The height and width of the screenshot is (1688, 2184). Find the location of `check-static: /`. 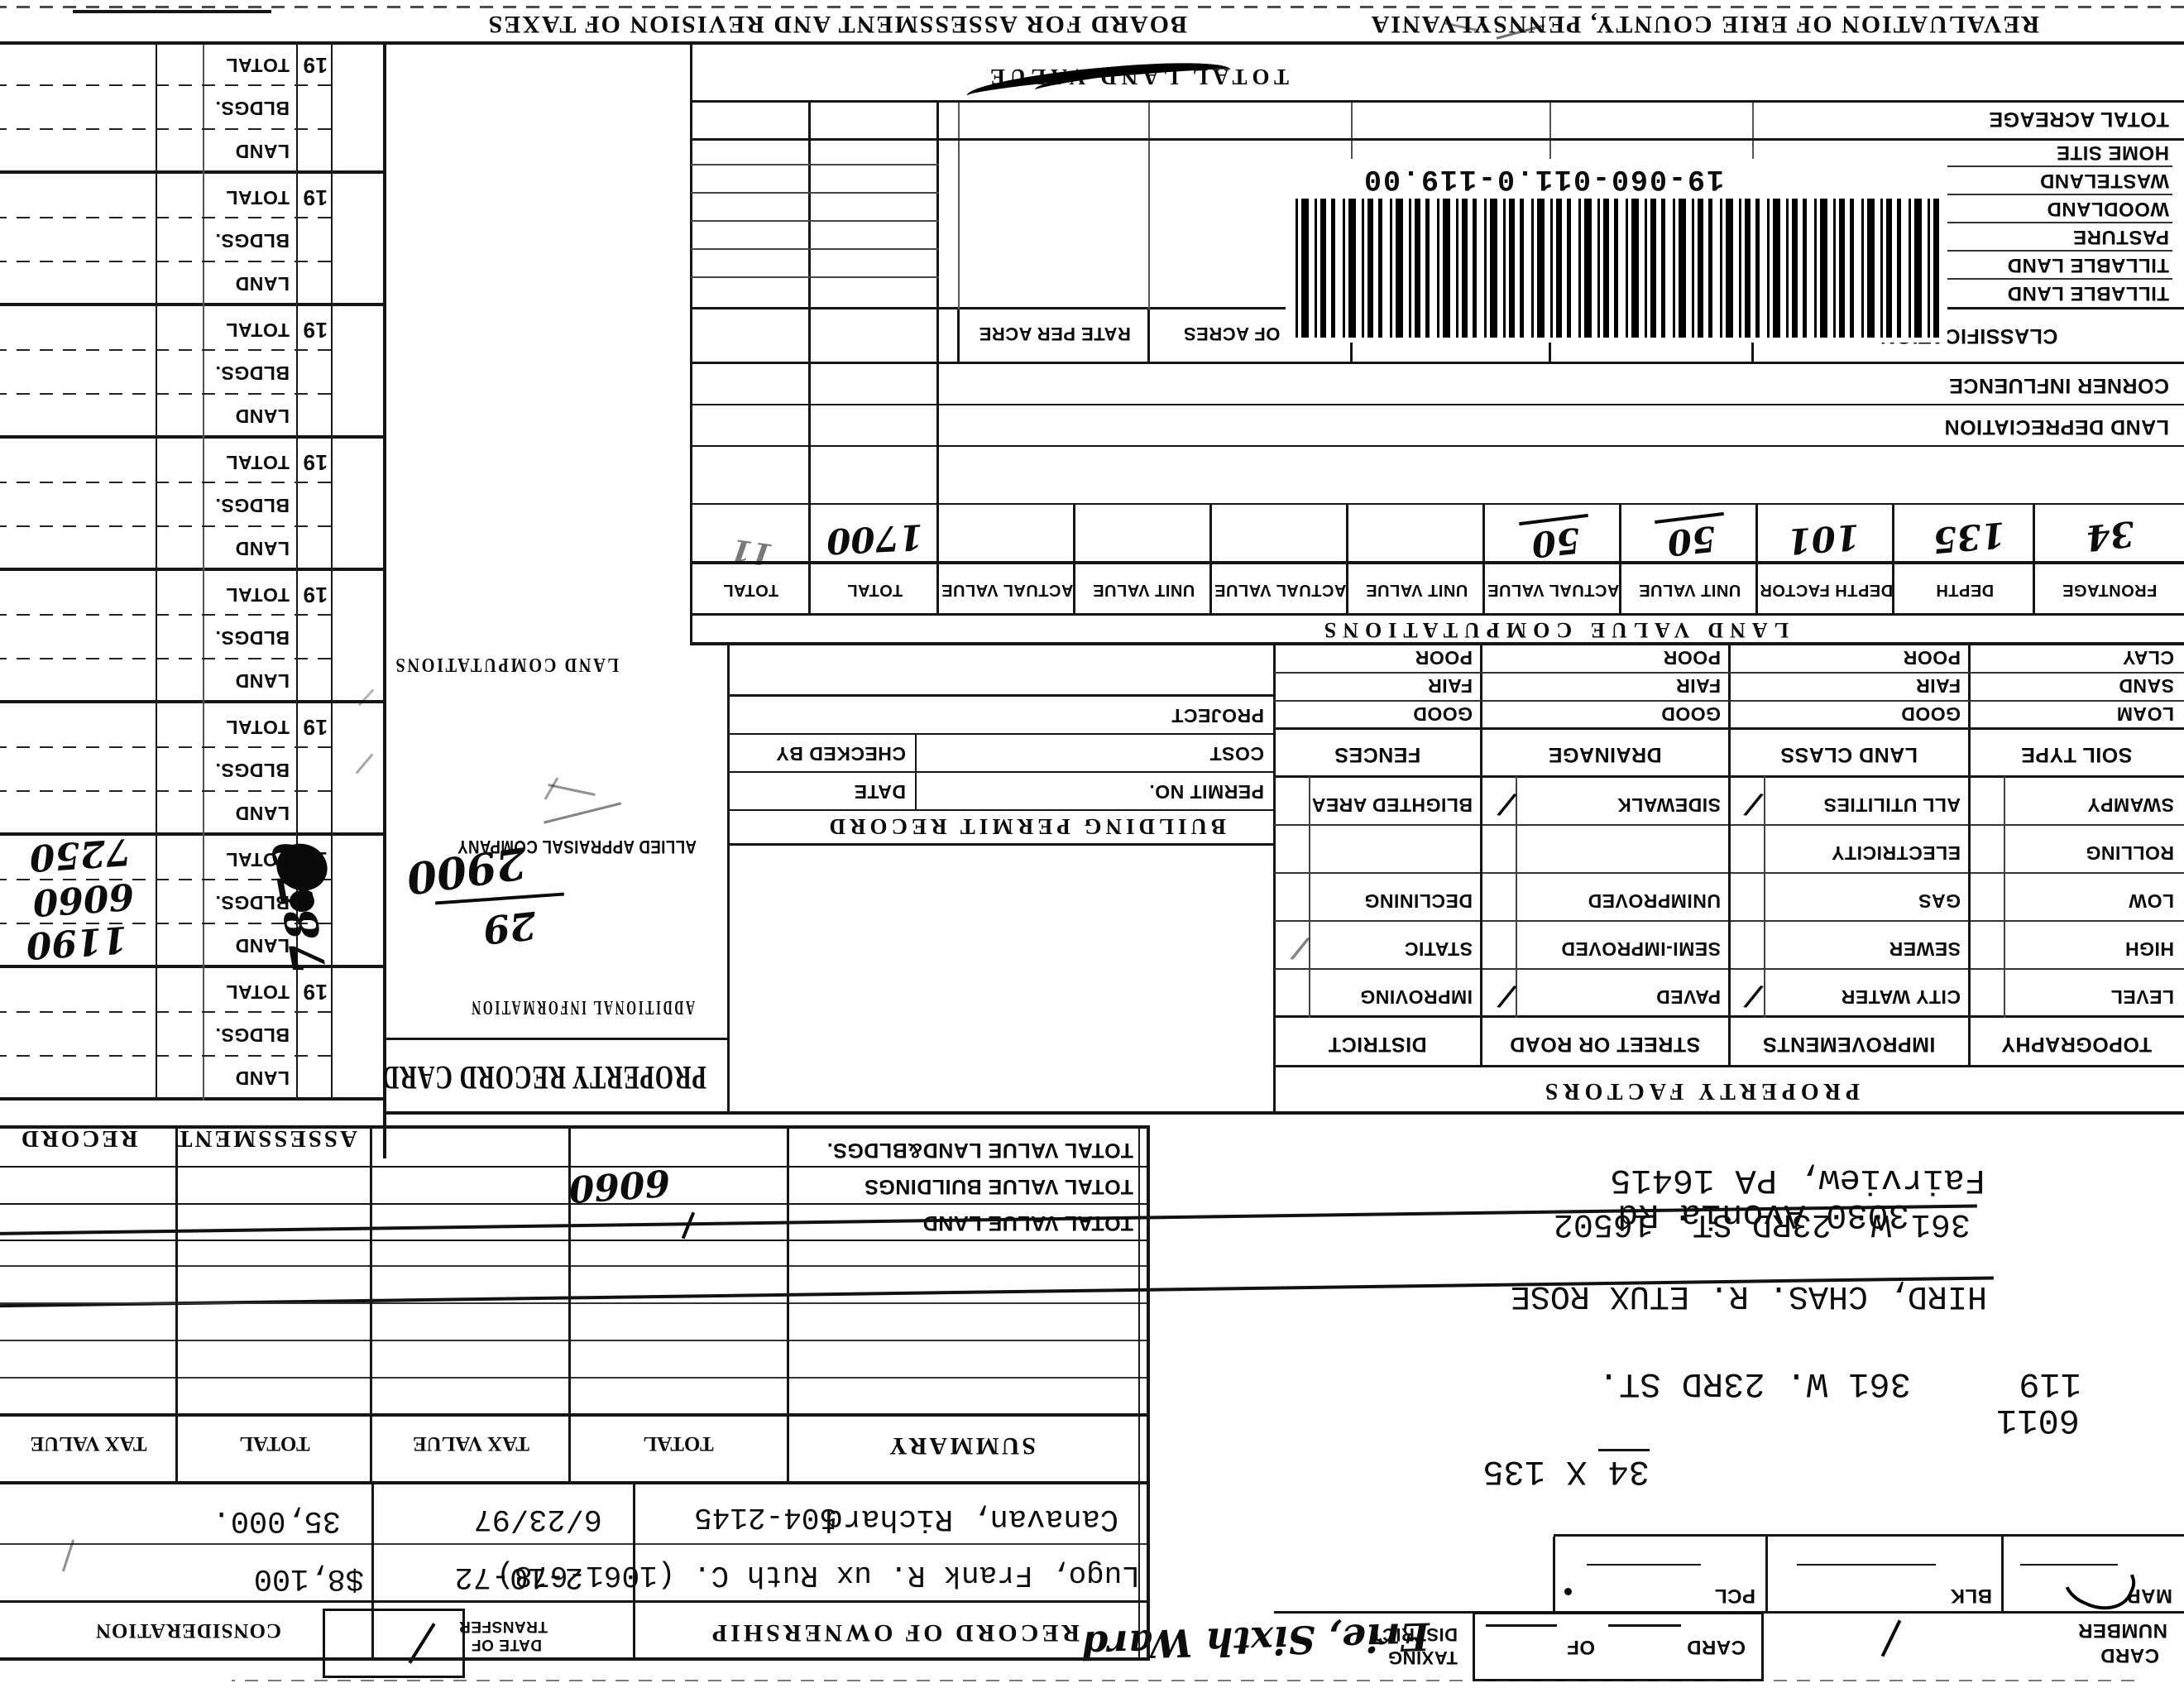

check-static: / is located at coordinates (1300, 949).